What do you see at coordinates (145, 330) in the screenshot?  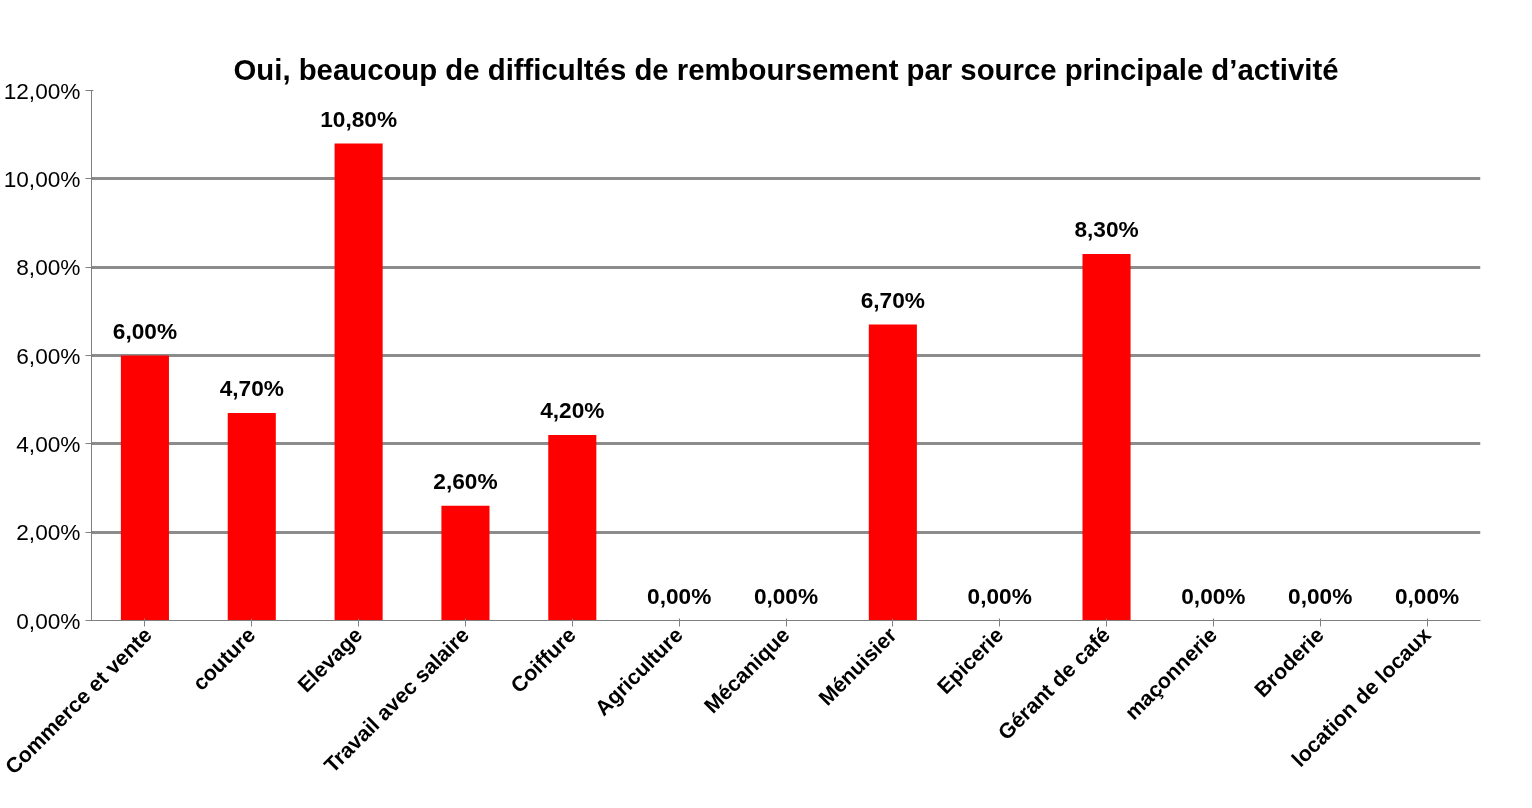 I see `data-label: 6,00%` at bounding box center [145, 330].